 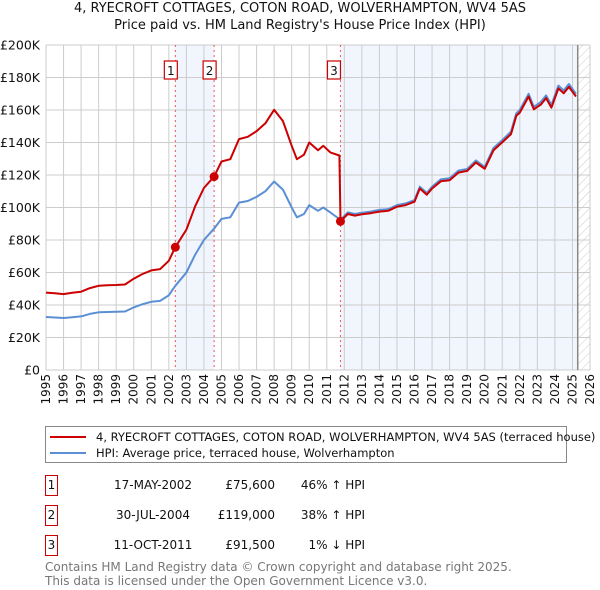 What do you see at coordinates (20, 175) in the screenshot?
I see `y-tick-label: £120K` at bounding box center [20, 175].